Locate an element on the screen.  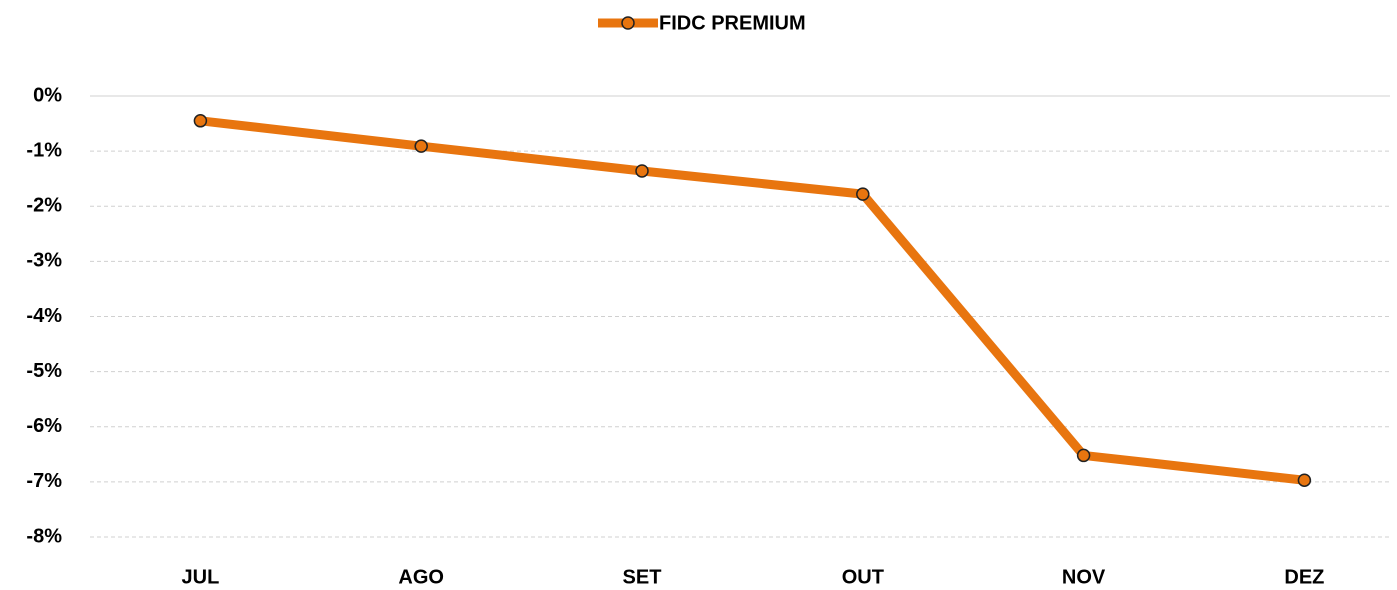
legend-label: FIDC PREMIUM is located at coordinates (732, 23).